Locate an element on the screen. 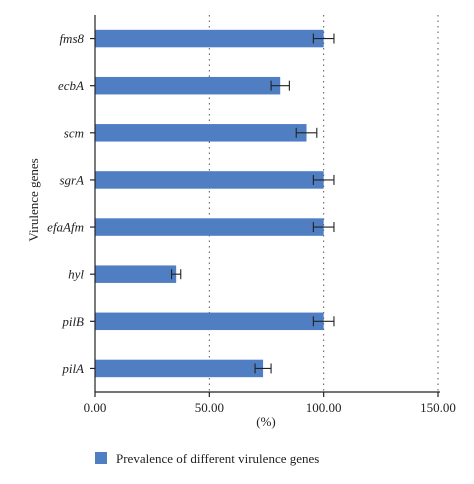  bar-hyl is located at coordinates (136, 274).